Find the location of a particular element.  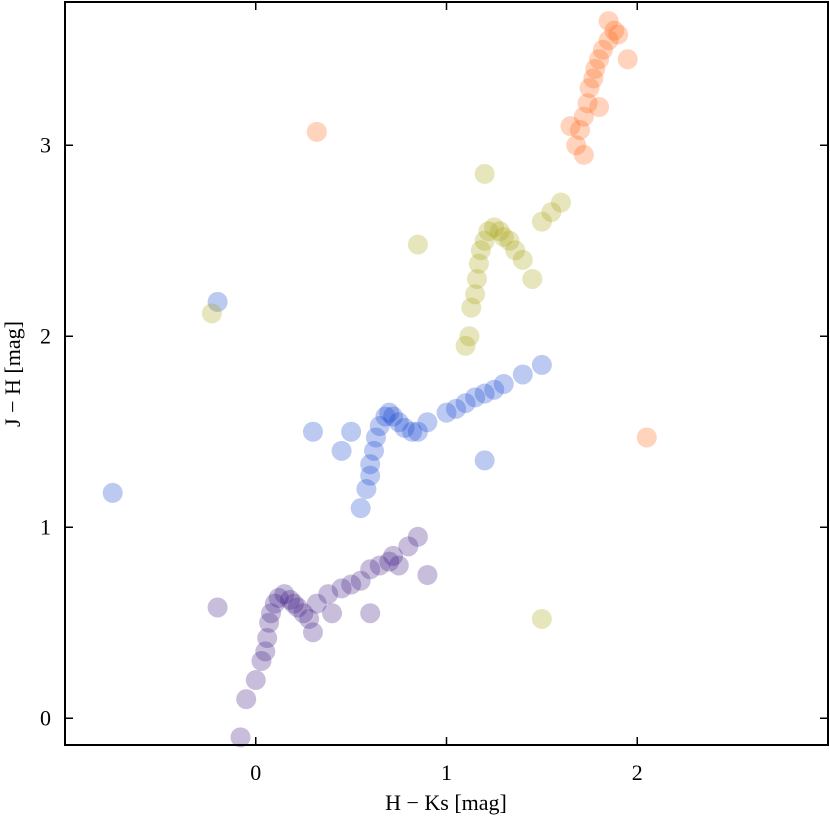

y-tick-label: 0 is located at coordinates (45, 717).